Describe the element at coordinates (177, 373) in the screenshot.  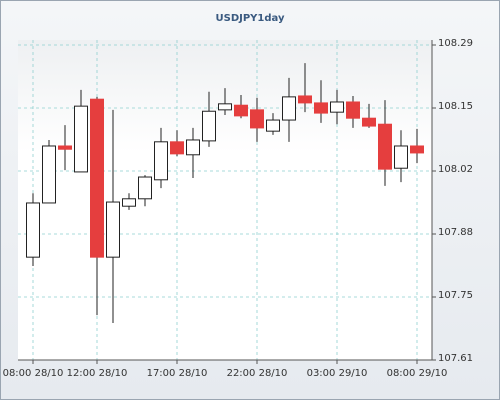
I see `x-tick-label: 17:00 28/10` at that location.